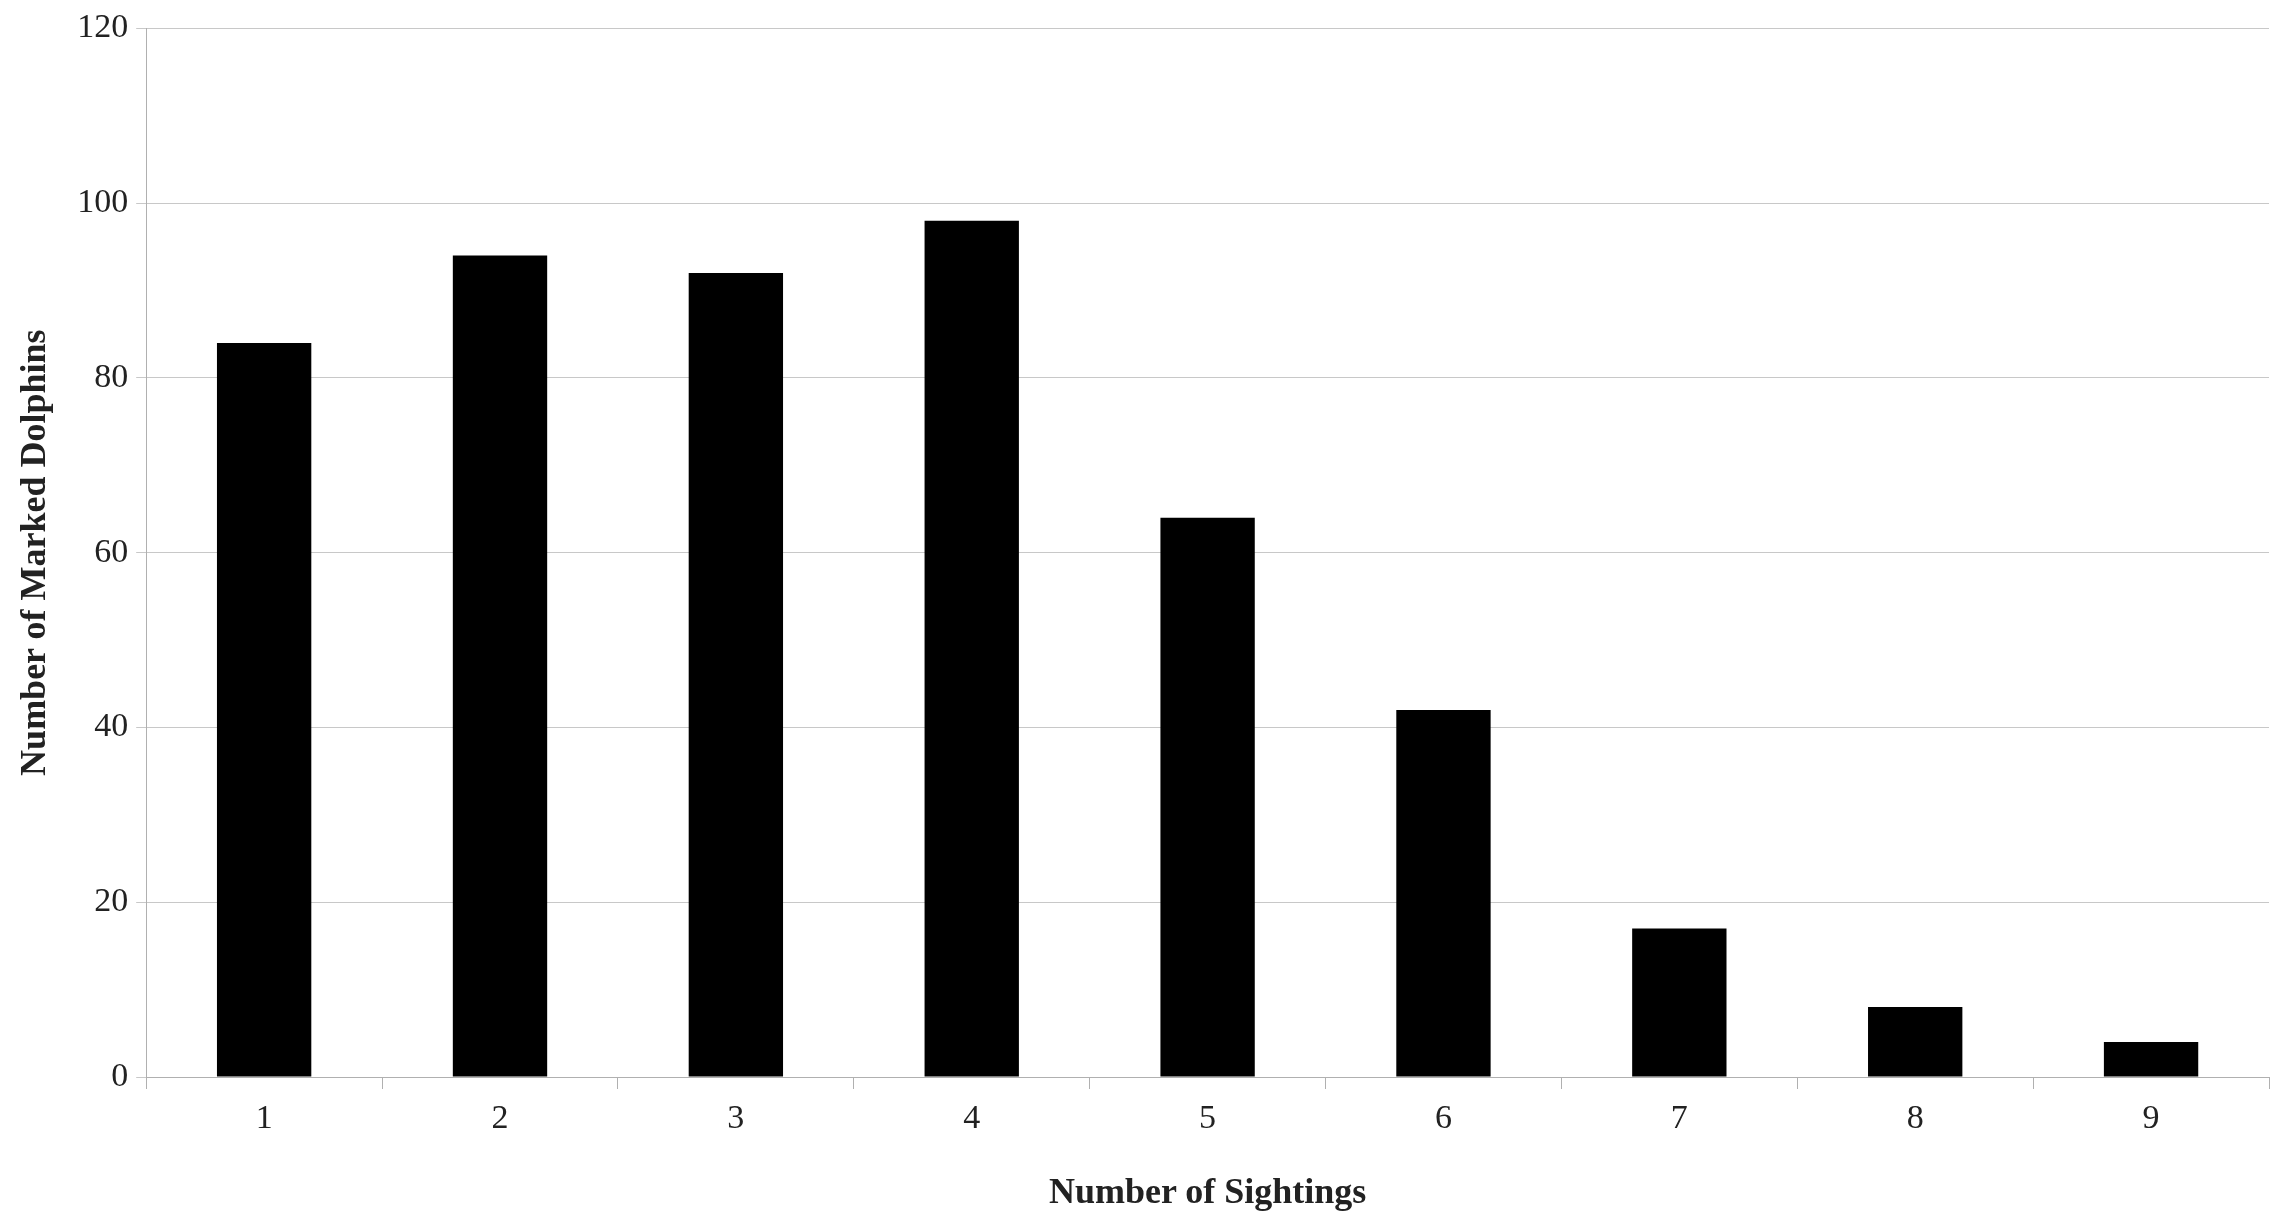 This screenshot has height=1229, width=2271. I want to click on x-tick-label: 9, so click(2151, 1117).